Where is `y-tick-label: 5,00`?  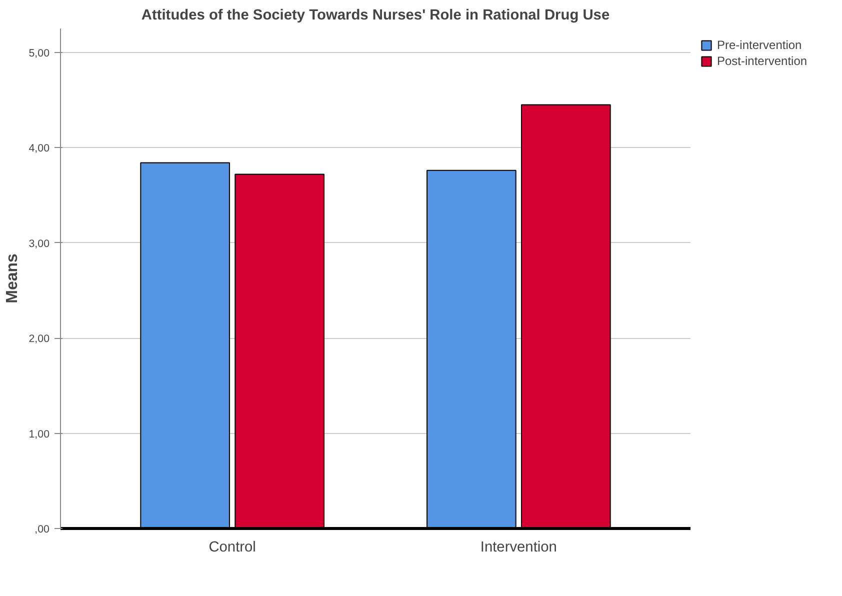
y-tick-label: 5,00 is located at coordinates (39, 53).